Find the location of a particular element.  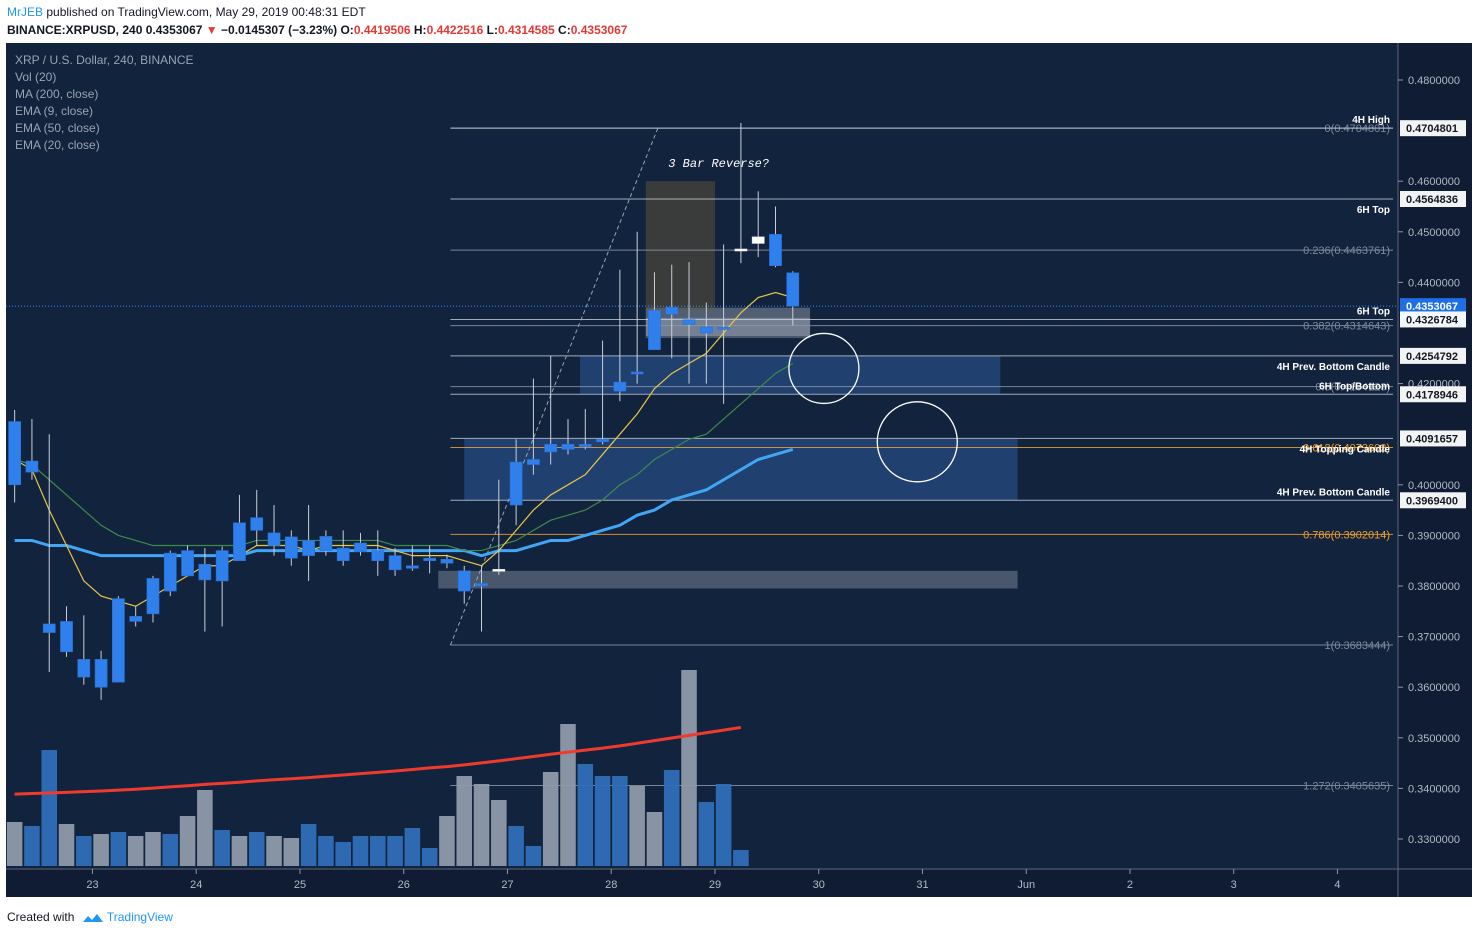

y-tick-label: 0.3600000 is located at coordinates (1434, 688).